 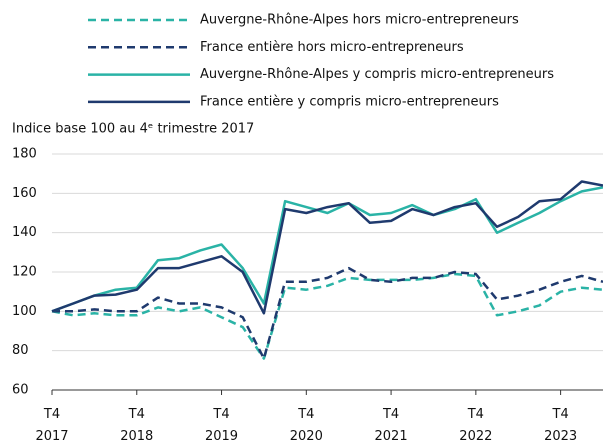 What do you see at coordinates (133, 129) in the screenshot?
I see `y-axis-label: Indice base 100 au 4ᵉ trimestre 2017` at bounding box center [133, 129].